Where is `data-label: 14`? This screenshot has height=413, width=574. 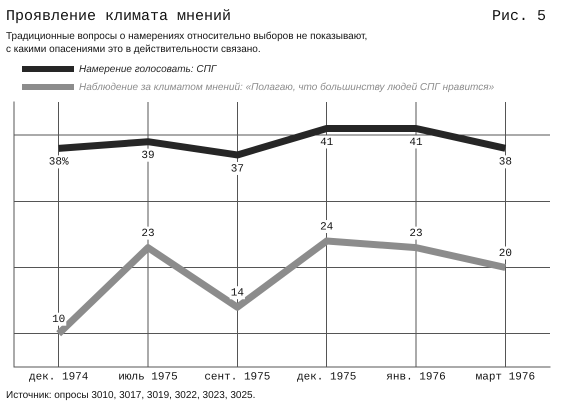
data-label: 14 is located at coordinates (237, 294).